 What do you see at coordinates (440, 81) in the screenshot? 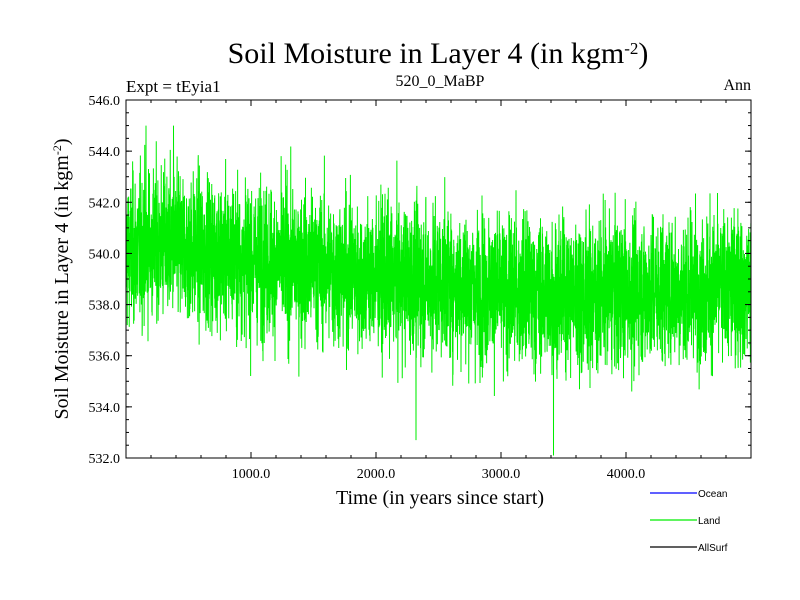
I see `period-label: 520_0_MaBP` at bounding box center [440, 81].